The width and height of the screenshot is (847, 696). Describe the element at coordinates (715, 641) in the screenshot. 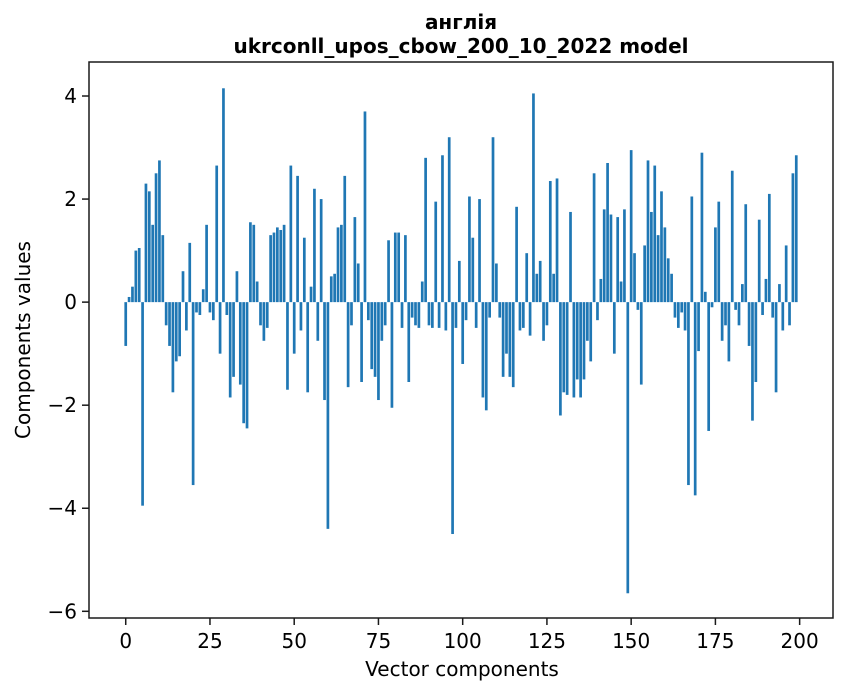

I see `x-tick-label: 175` at that location.